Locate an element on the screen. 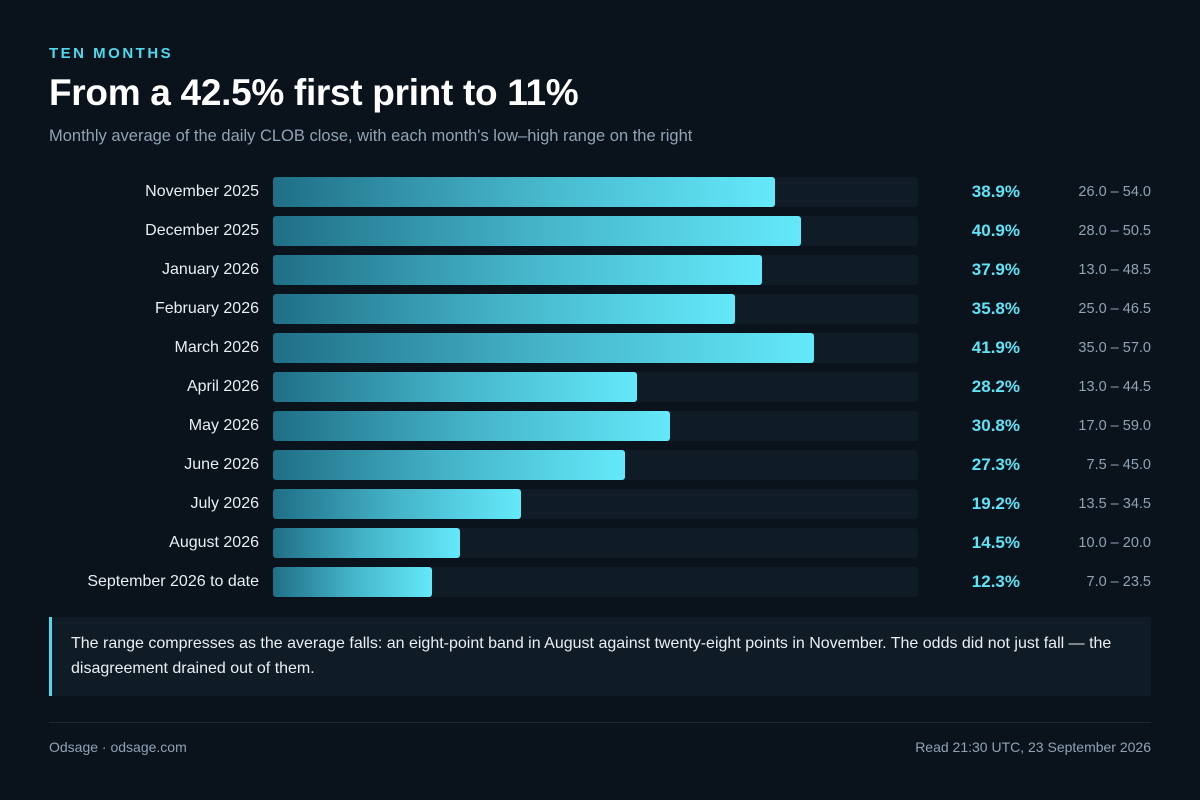  footer-timestamp: Read 21:30 UTC, 23 September 2026 is located at coordinates (1033, 747).